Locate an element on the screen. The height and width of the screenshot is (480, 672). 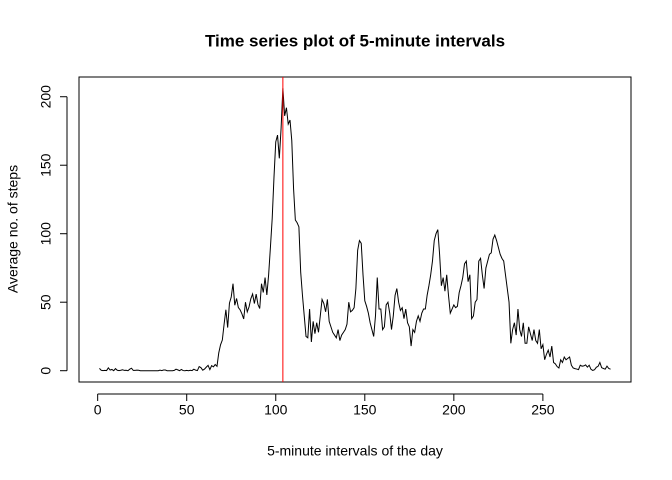
x-tick-label: 100 is located at coordinates (276, 410).